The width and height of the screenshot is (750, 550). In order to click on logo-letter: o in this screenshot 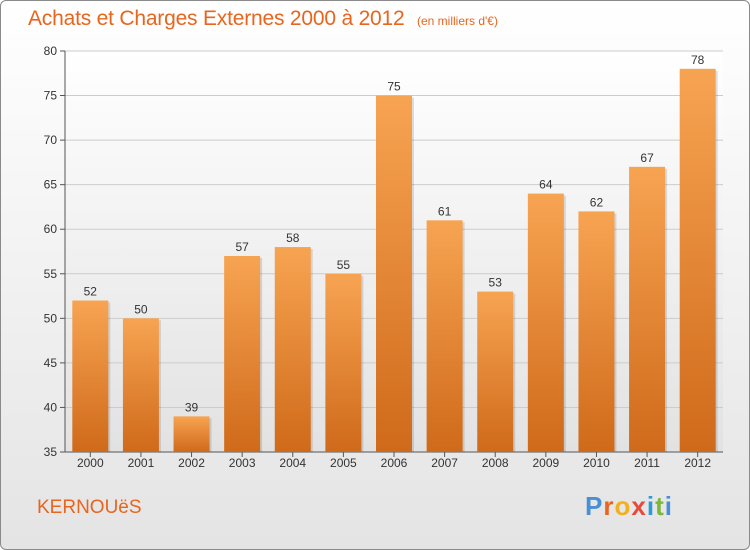, I will do `click(623, 506)`.